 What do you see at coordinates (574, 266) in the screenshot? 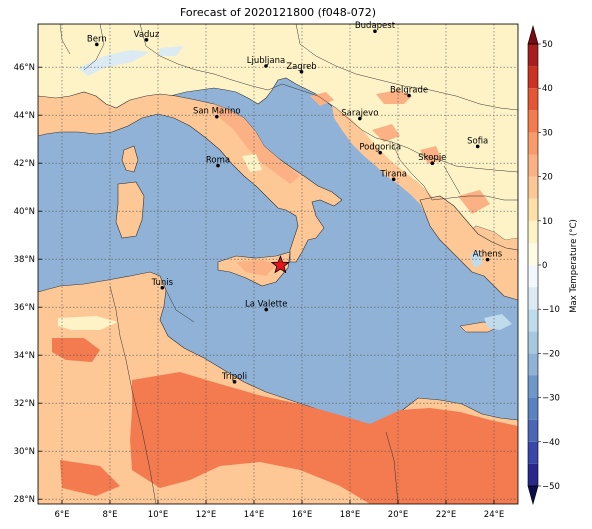
I see `colorbar-label: Max Temperature (°C)` at bounding box center [574, 266].